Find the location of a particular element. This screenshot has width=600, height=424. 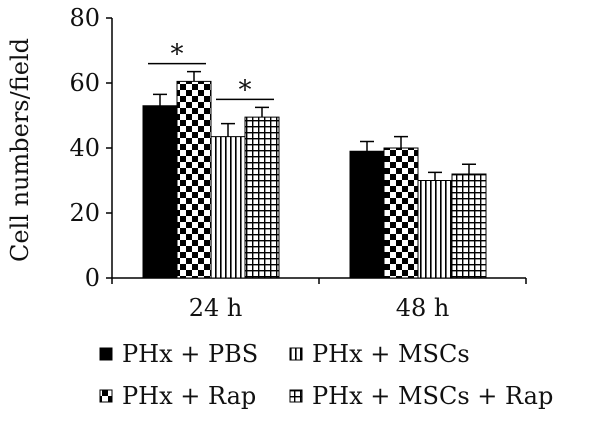

y-tick-label: 80 is located at coordinates (84, 18).